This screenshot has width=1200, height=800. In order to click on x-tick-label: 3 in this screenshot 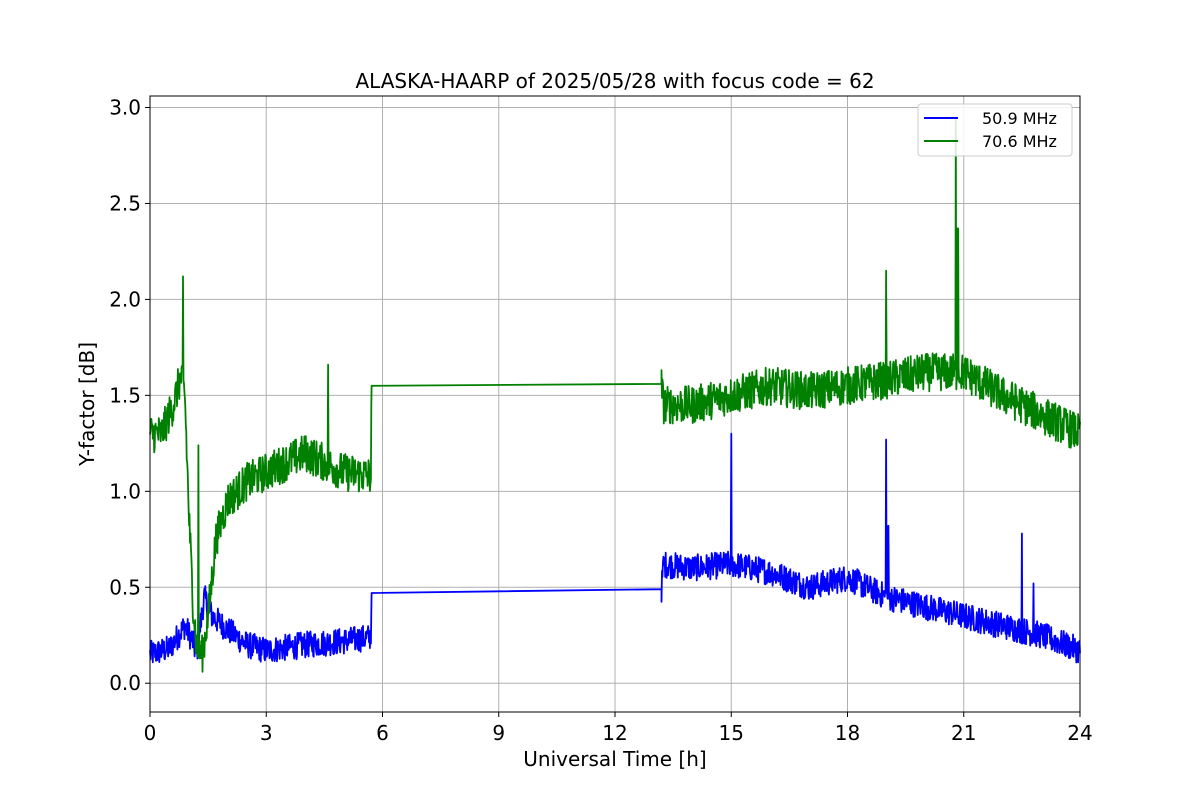, I will do `click(266, 733)`.